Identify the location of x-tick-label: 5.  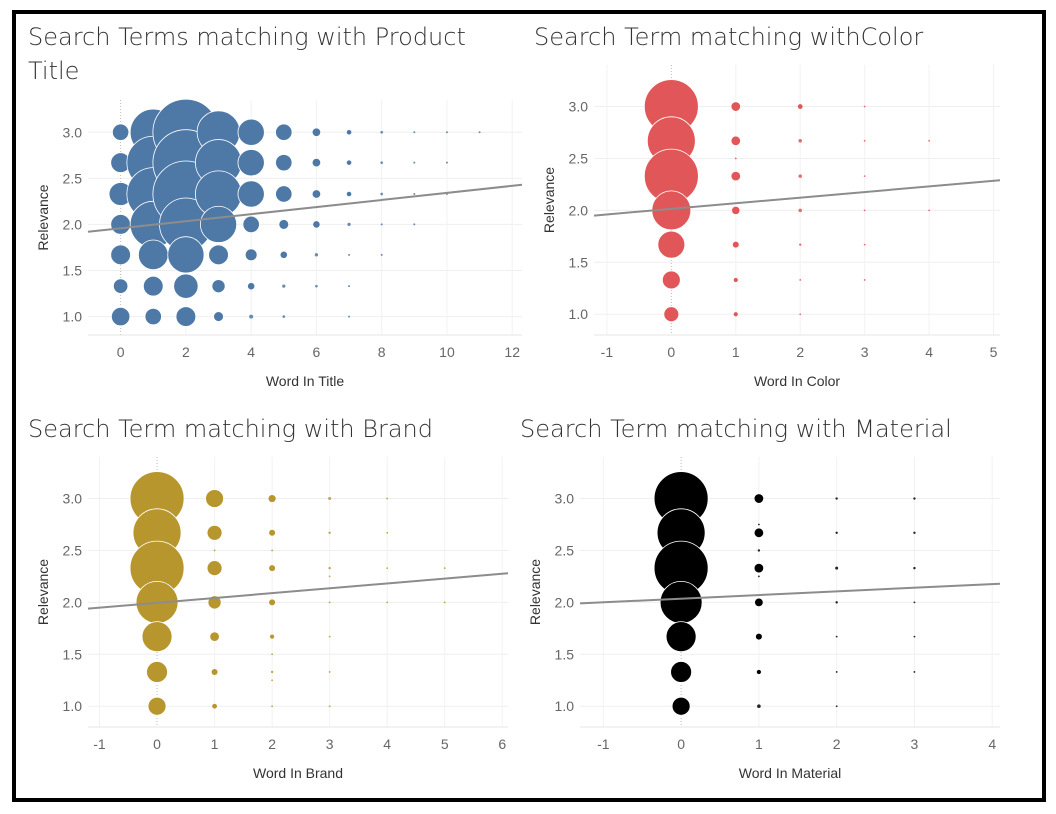
(445, 744).